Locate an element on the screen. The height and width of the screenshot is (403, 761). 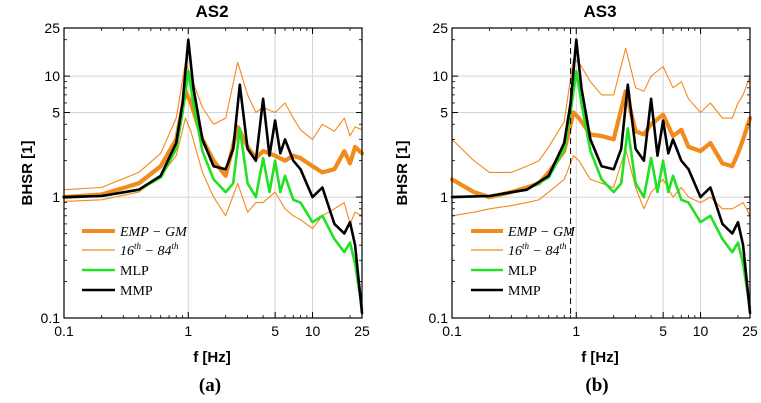
panel-label: (a) is located at coordinates (210, 385).